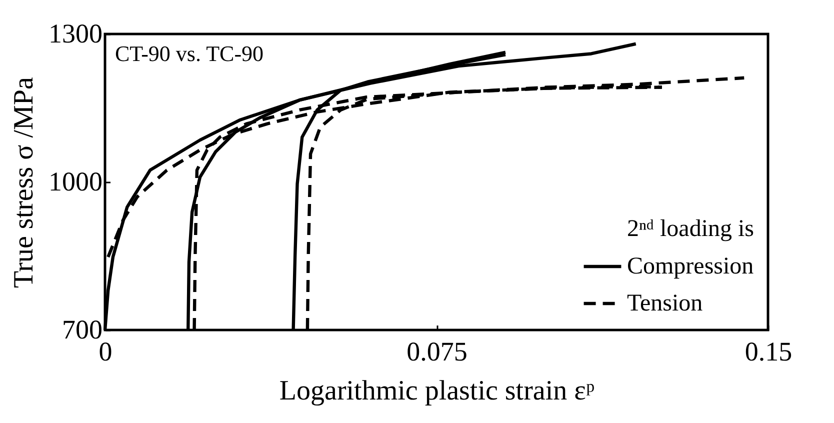 Image resolution: width=834 pixels, height=423 pixels. Describe the element at coordinates (75, 181) in the screenshot. I see `y-tick-label: 1000` at that location.